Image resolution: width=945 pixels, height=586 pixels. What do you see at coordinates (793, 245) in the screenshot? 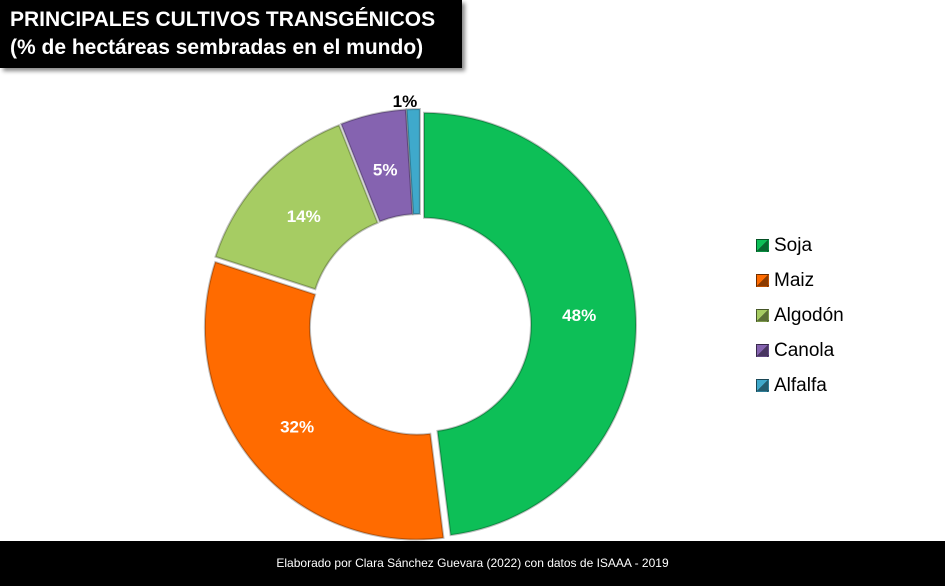
I see `legend-label: Soja` at bounding box center [793, 245].